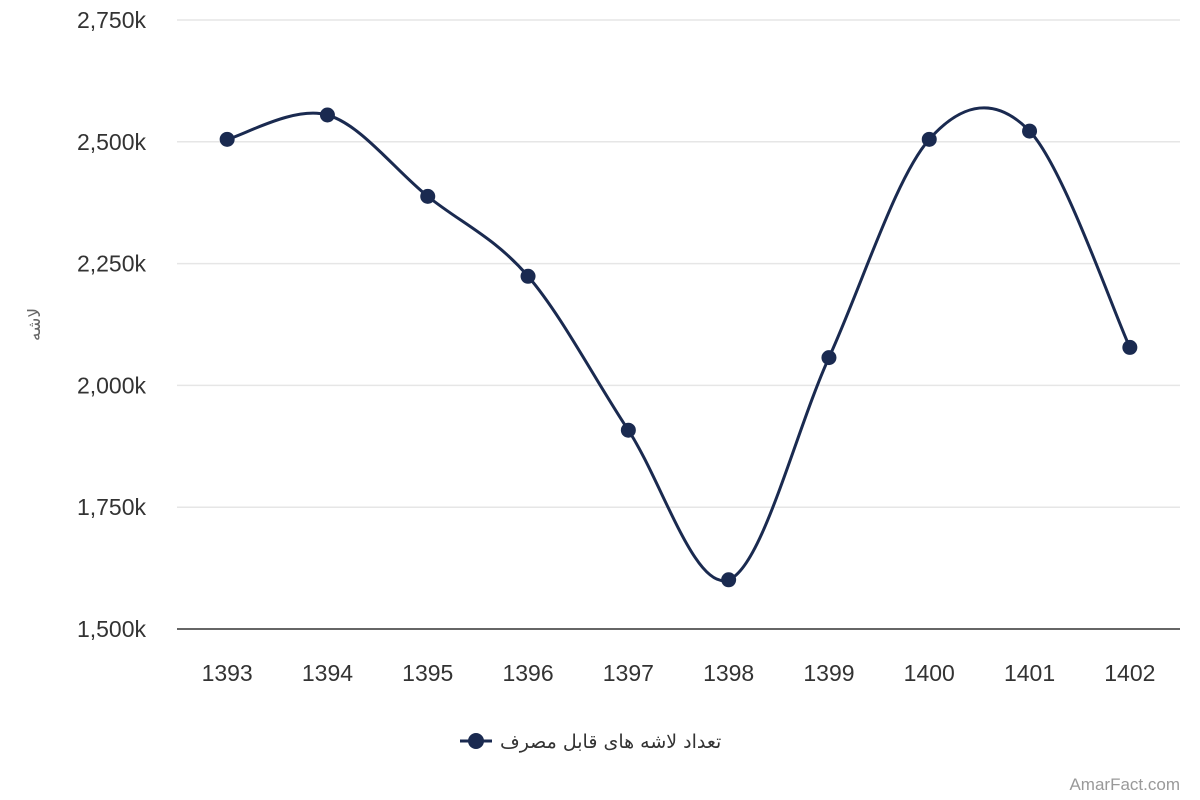  Describe the element at coordinates (610, 742) in the screenshot. I see `legend-label: تعداد لاشه های قابل مصرف` at that location.